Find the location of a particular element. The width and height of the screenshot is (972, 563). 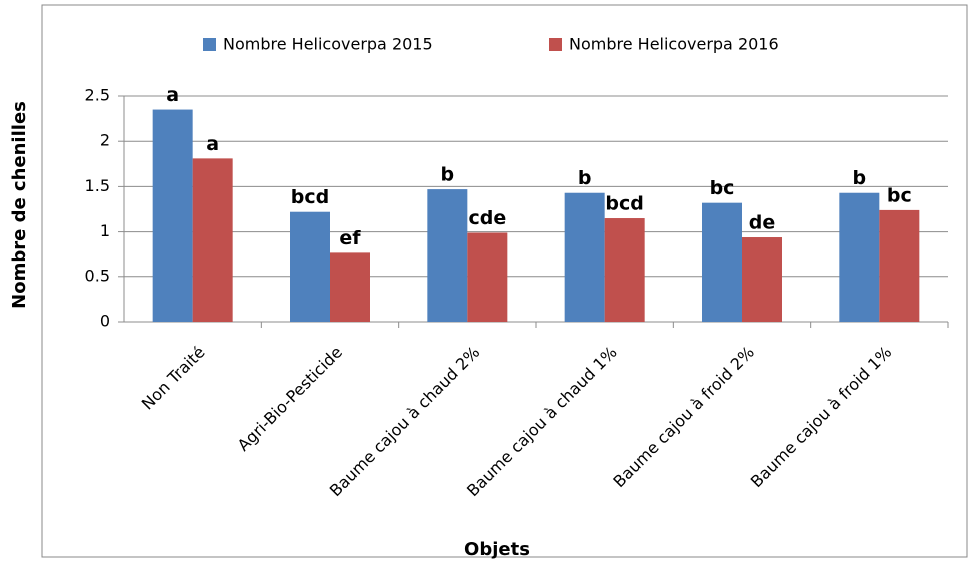

bar-annotation: cde is located at coordinates (487, 218).